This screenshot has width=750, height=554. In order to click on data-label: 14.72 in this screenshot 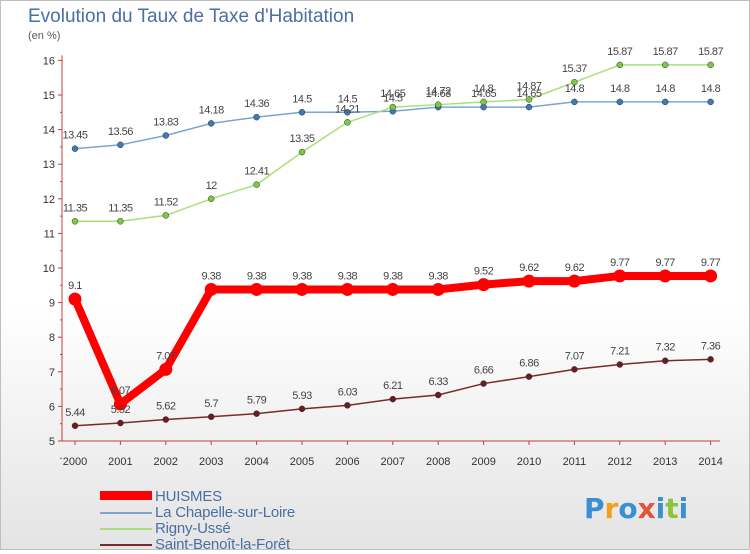, I will do `click(438, 92)`.